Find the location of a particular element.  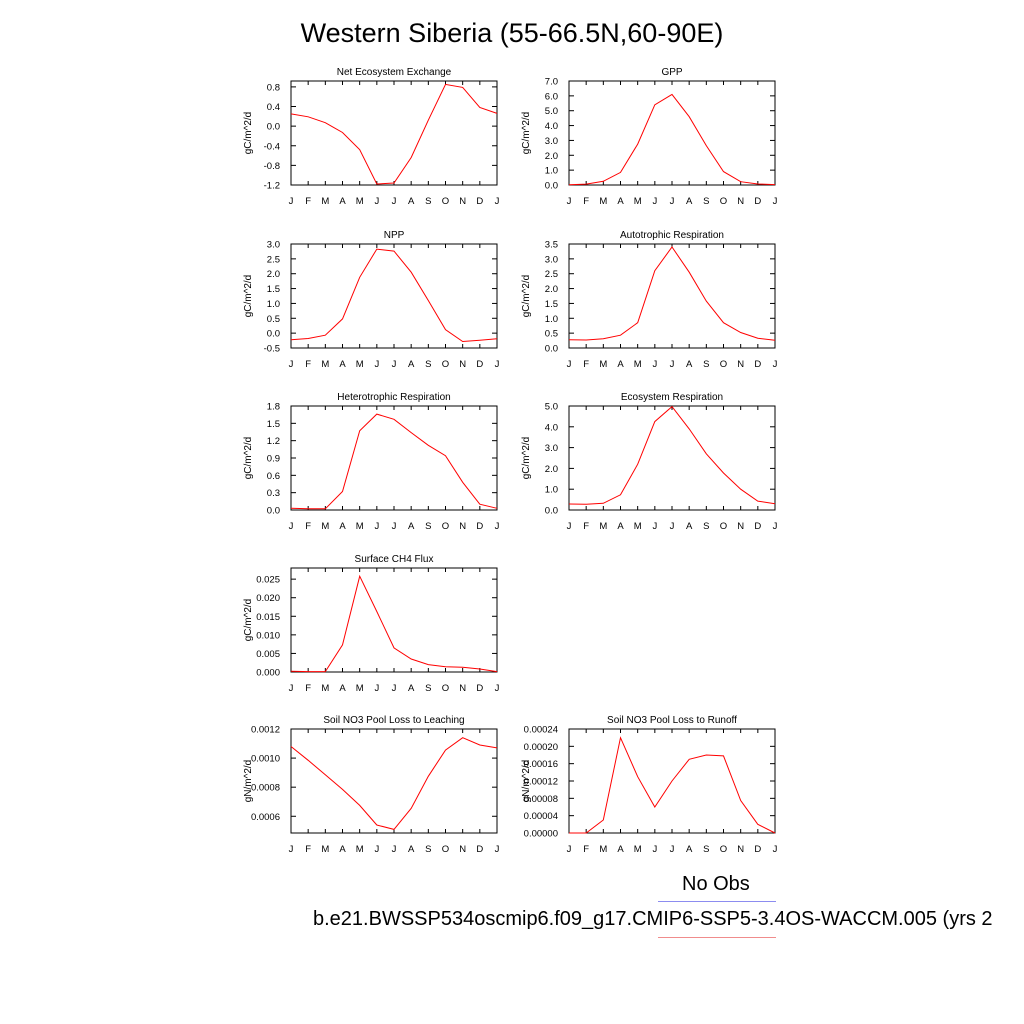

y-tick-label: -0.8 is located at coordinates (272, 166).